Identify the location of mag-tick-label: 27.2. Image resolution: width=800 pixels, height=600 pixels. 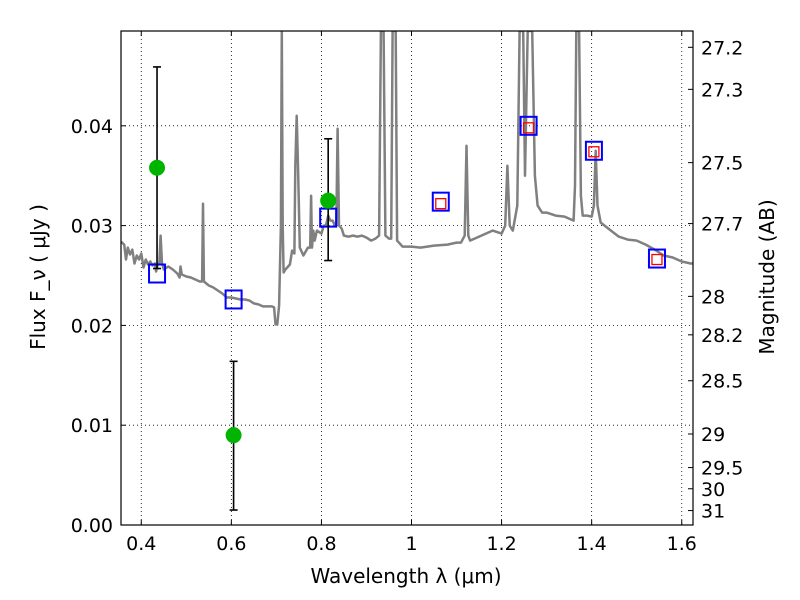
(722, 48).